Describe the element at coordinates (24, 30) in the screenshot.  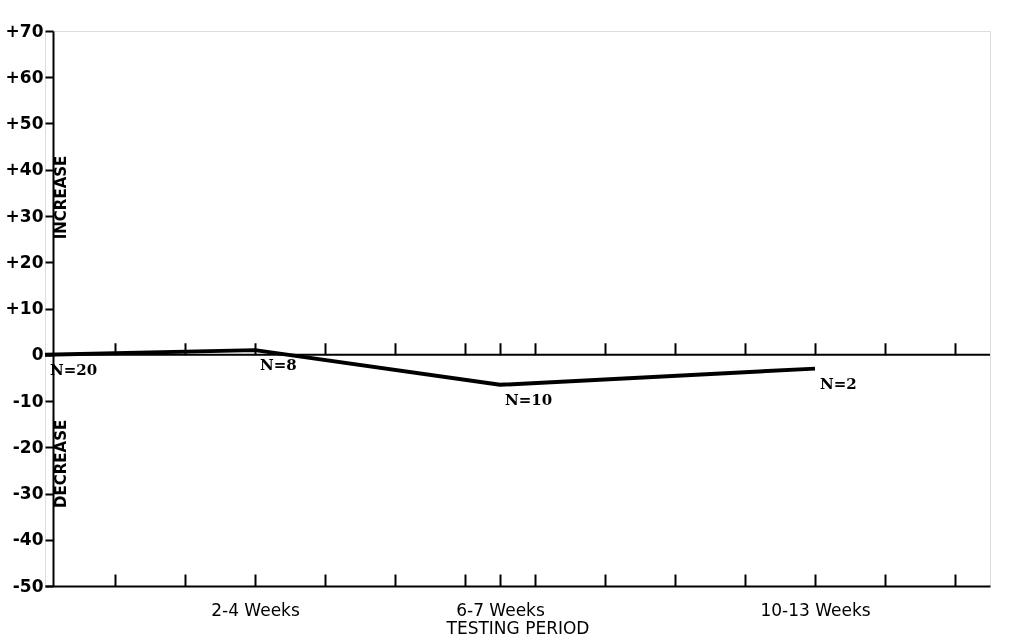
I see `y-tick-label: +70` at that location.